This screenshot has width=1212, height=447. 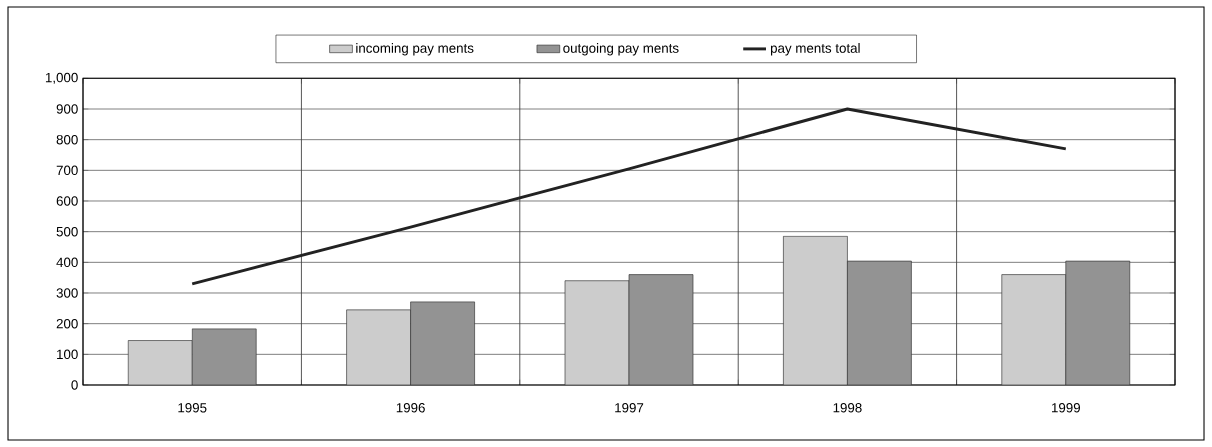 I want to click on x-tick-label: 1997, so click(x=629, y=408).